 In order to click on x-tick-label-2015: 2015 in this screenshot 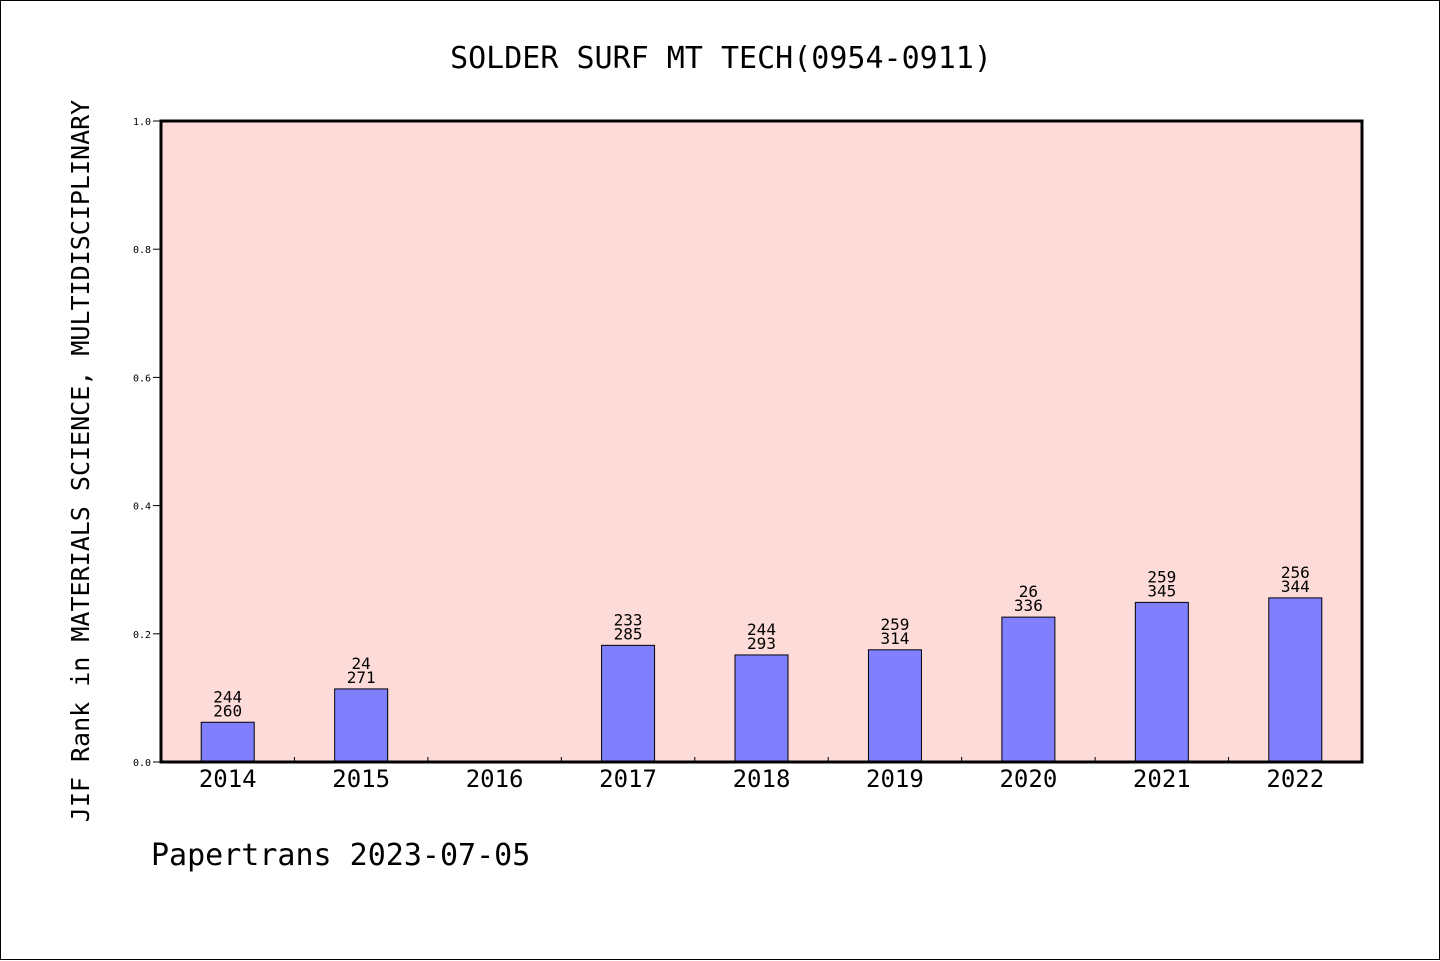, I will do `click(361, 779)`.